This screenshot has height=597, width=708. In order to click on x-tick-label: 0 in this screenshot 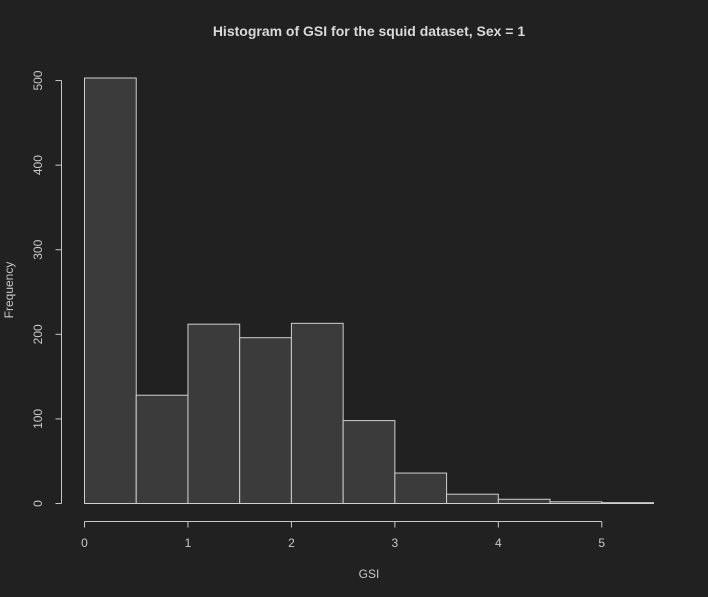, I will do `click(84, 543)`.